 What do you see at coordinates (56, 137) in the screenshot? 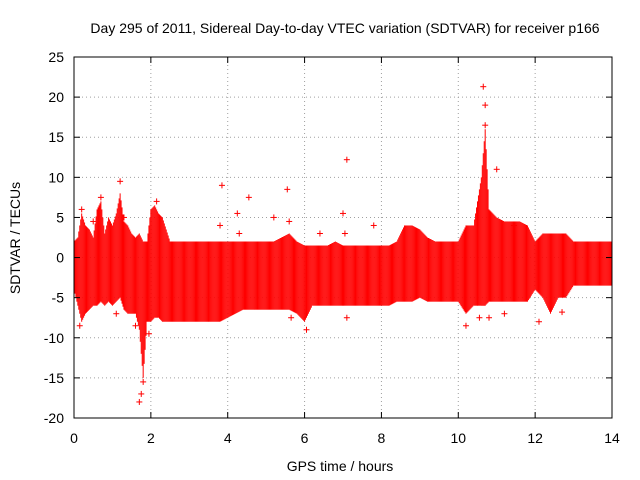
I see `y-tick-label: 15` at bounding box center [56, 137].